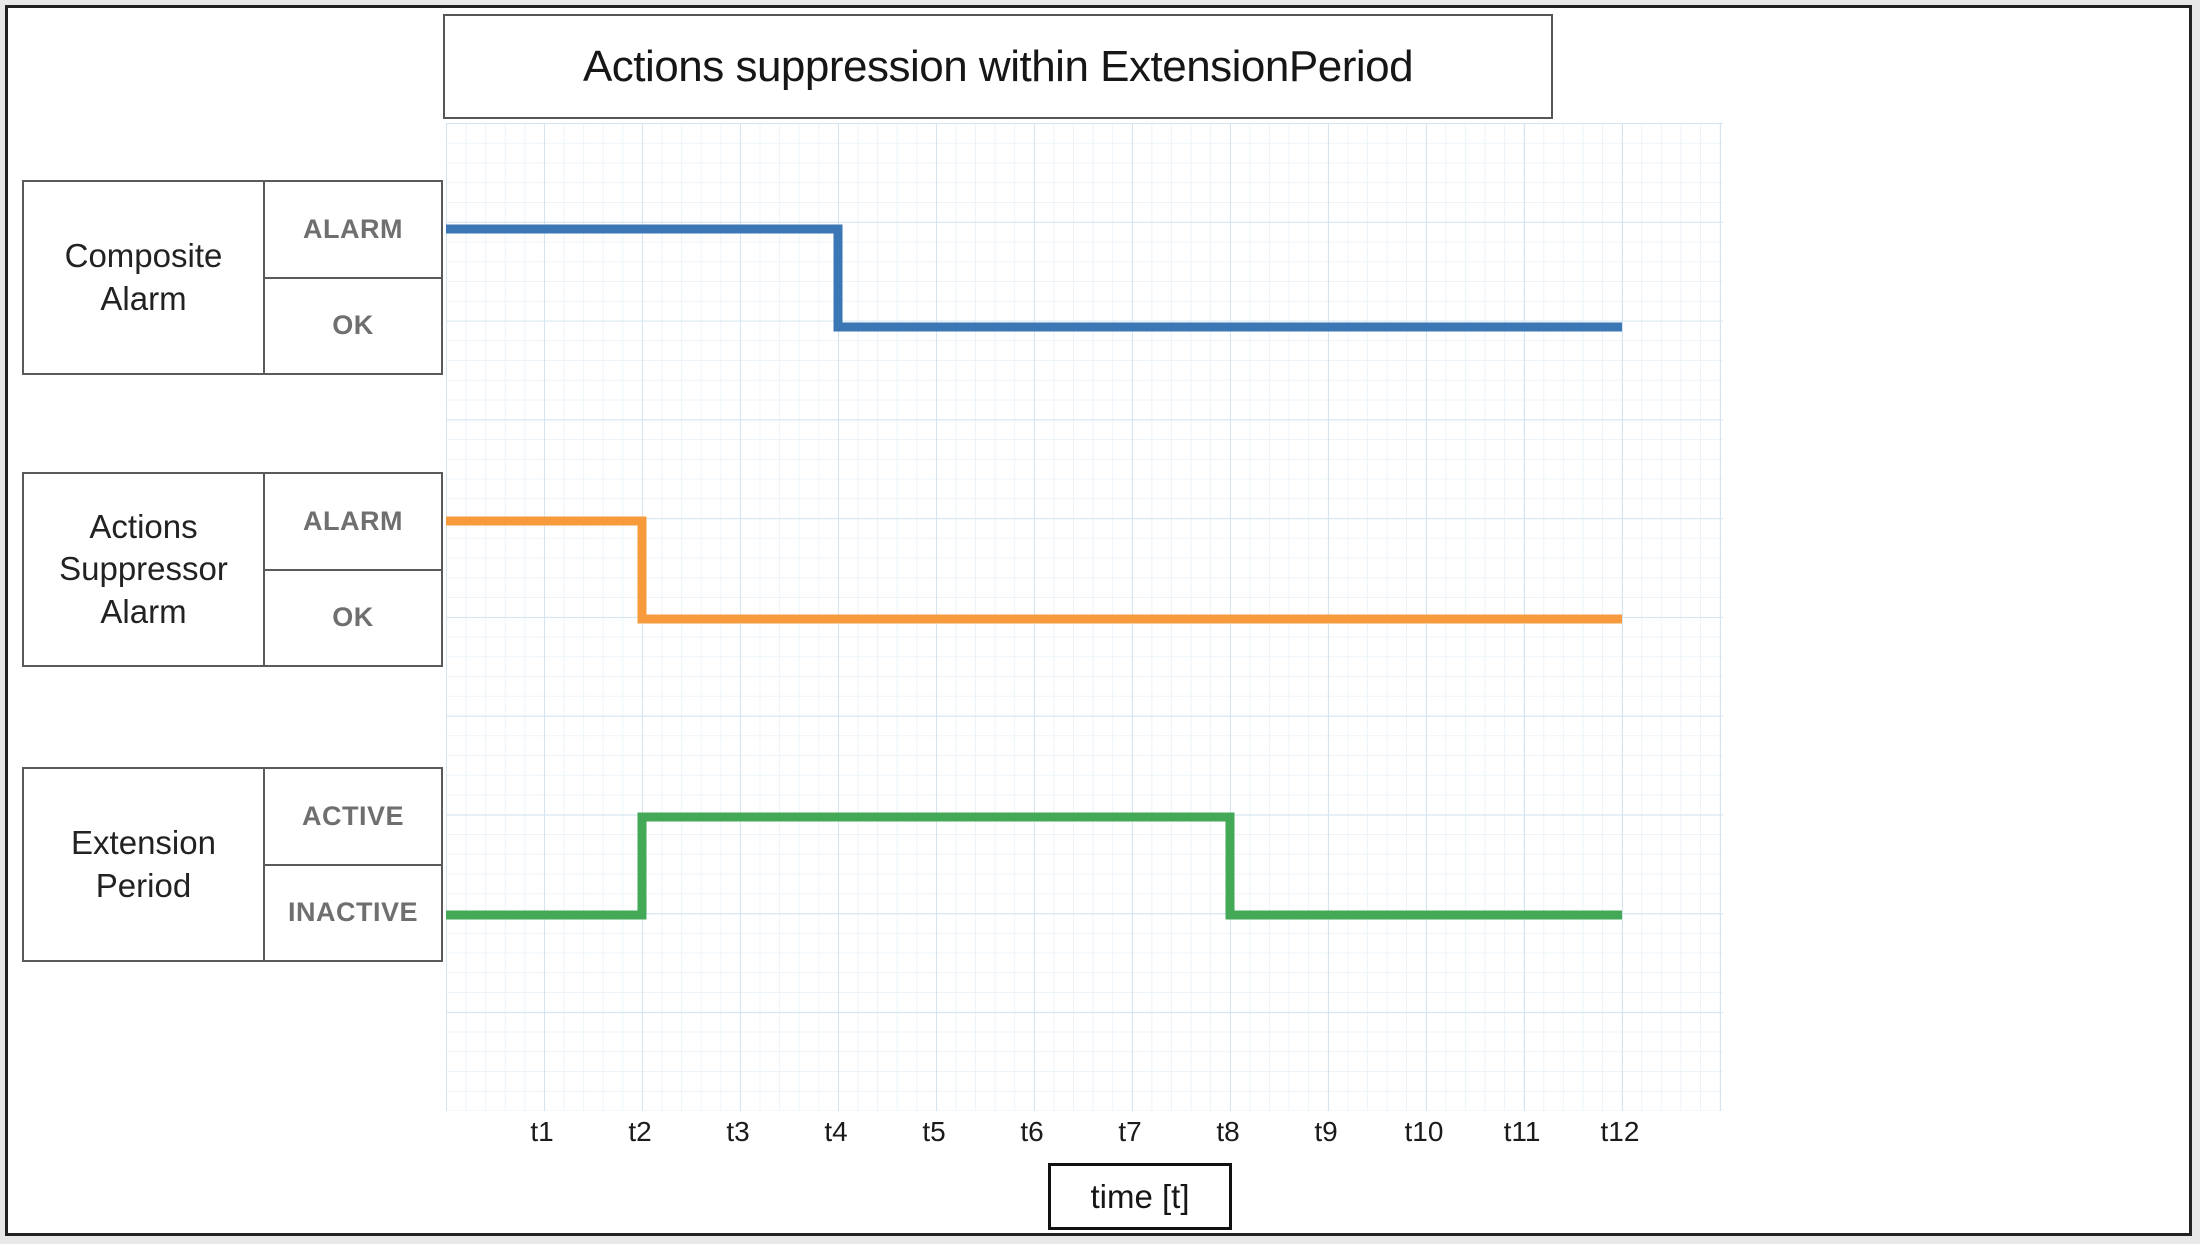  I want to click on x-tick-label-t7: t7, so click(1130, 1131).